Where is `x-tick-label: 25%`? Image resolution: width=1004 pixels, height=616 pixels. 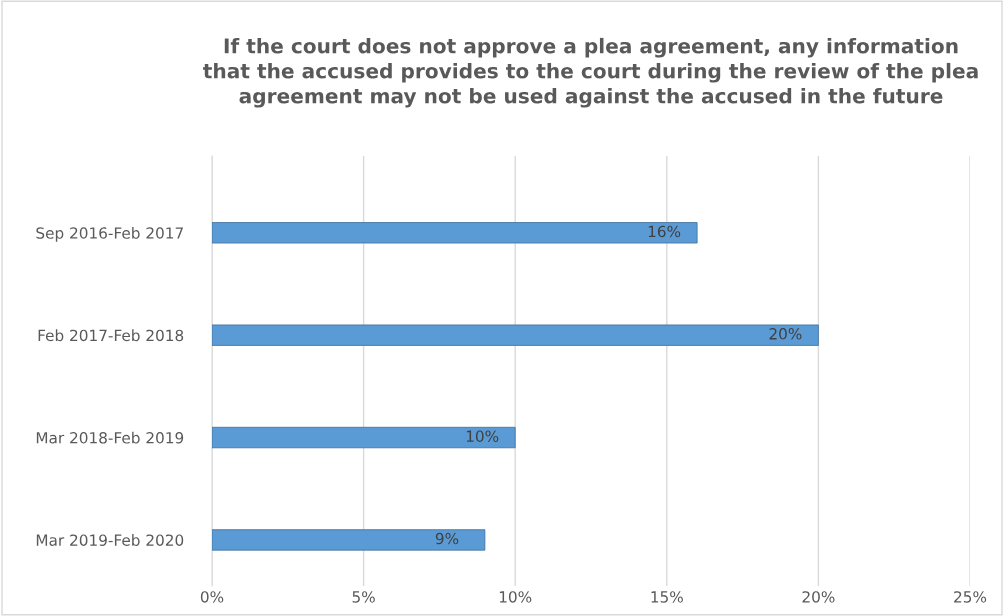
x-tick-label: 25% is located at coordinates (970, 597).